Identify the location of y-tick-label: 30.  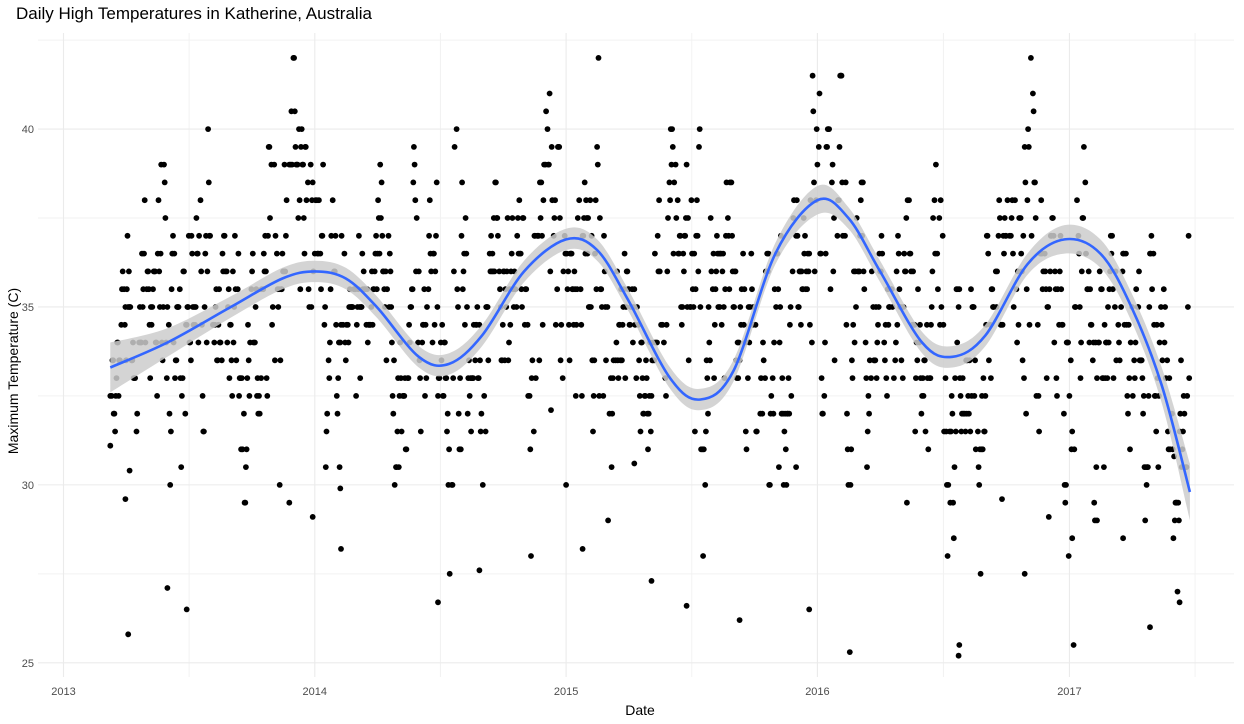
(28, 486).